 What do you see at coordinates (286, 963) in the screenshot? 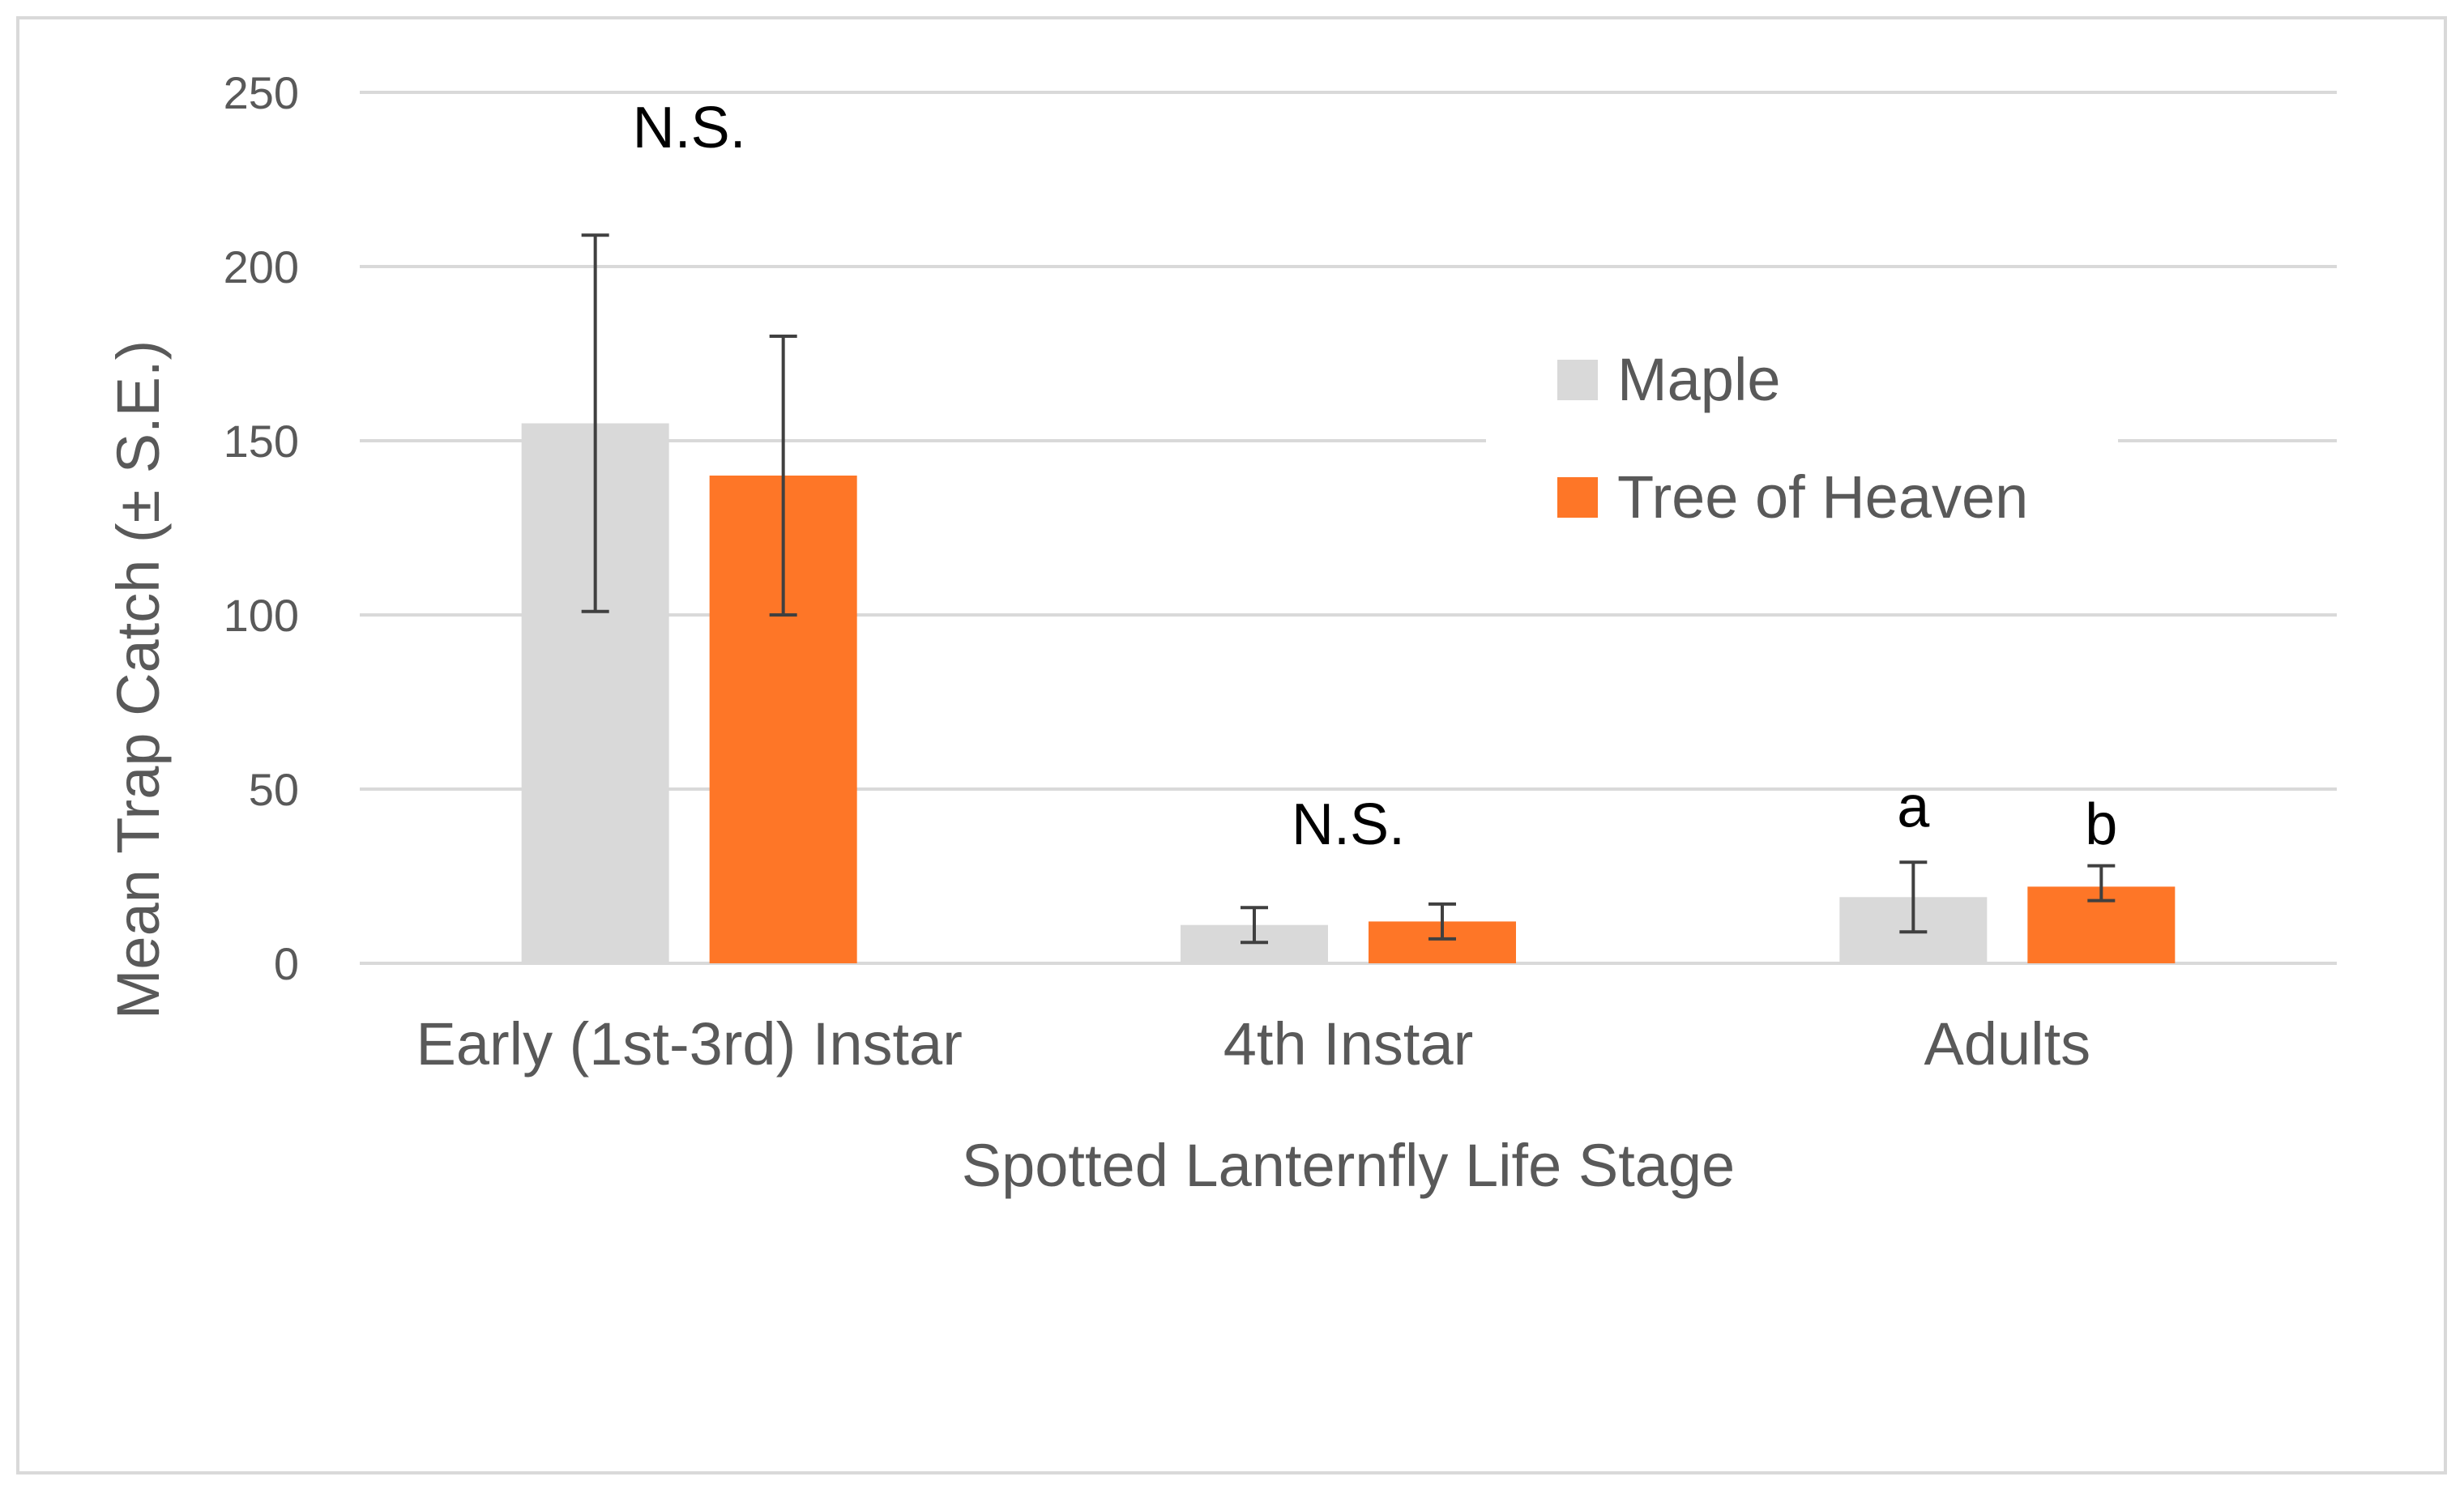
I see `y-tick-label: 0` at bounding box center [286, 963].